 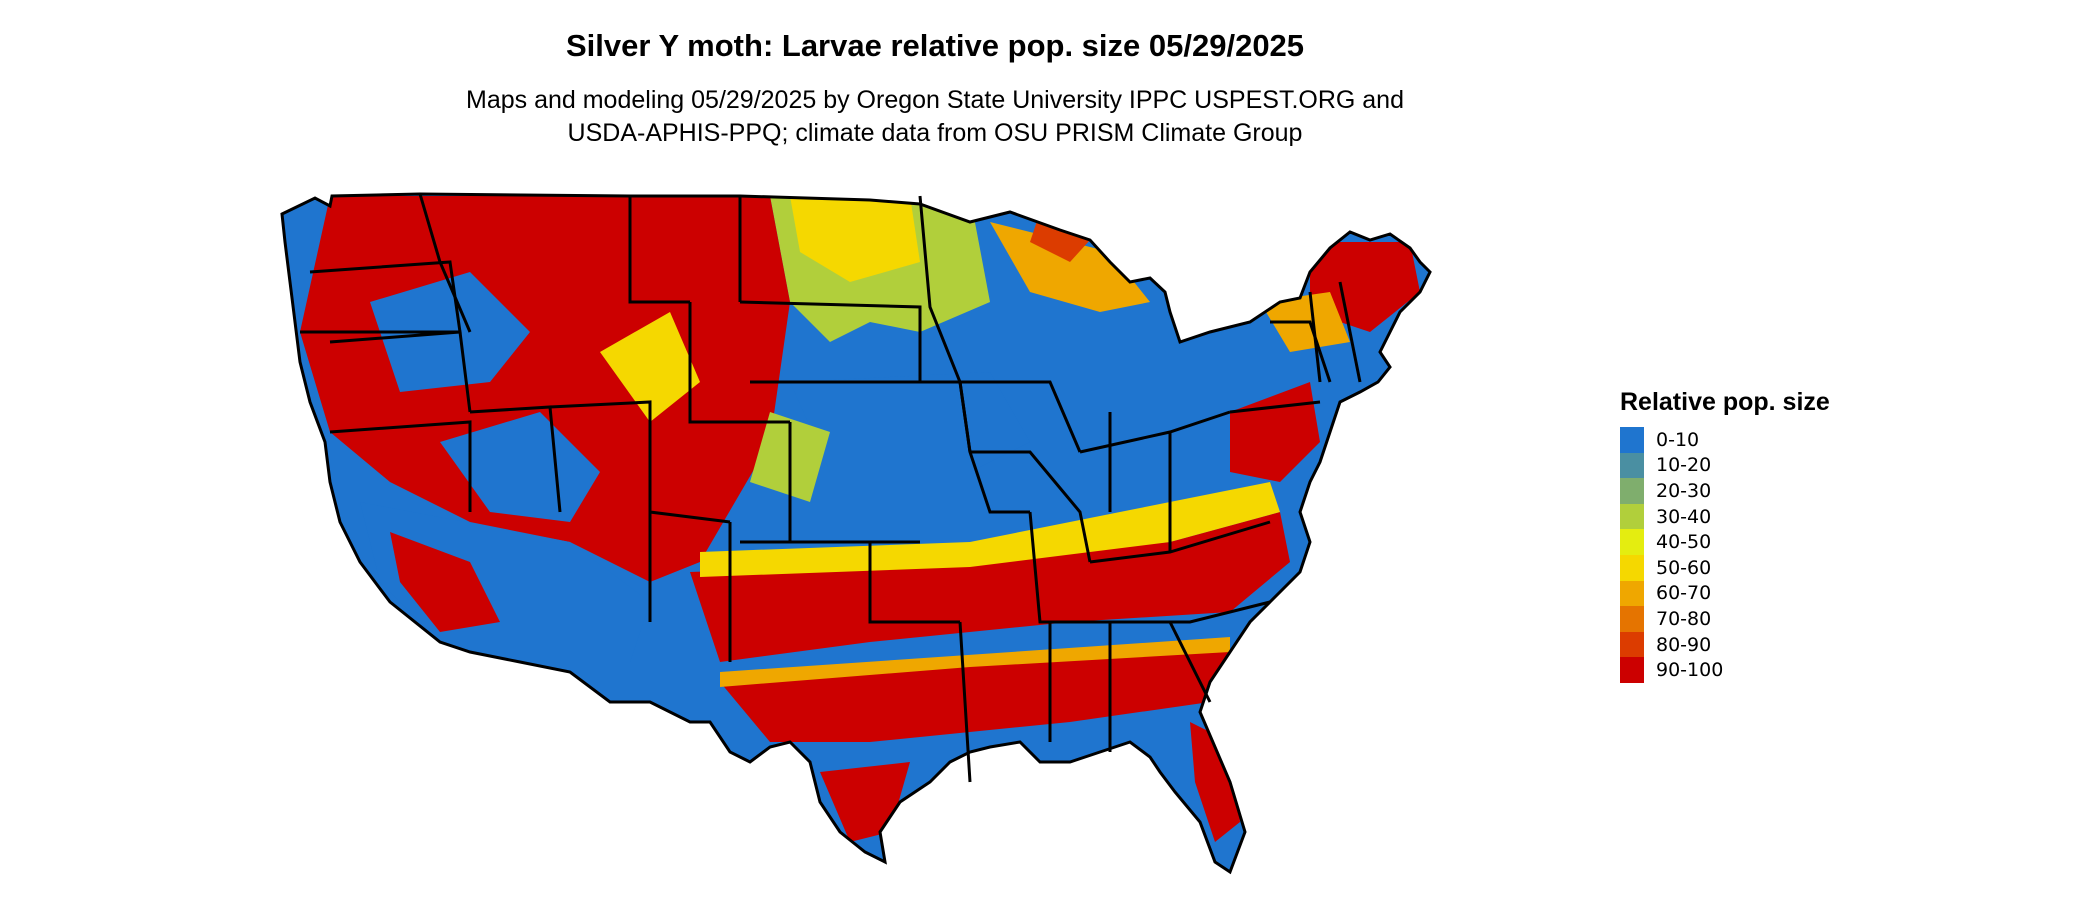 What do you see at coordinates (1725, 593) in the screenshot?
I see `legend-item: 60-70` at bounding box center [1725, 593].